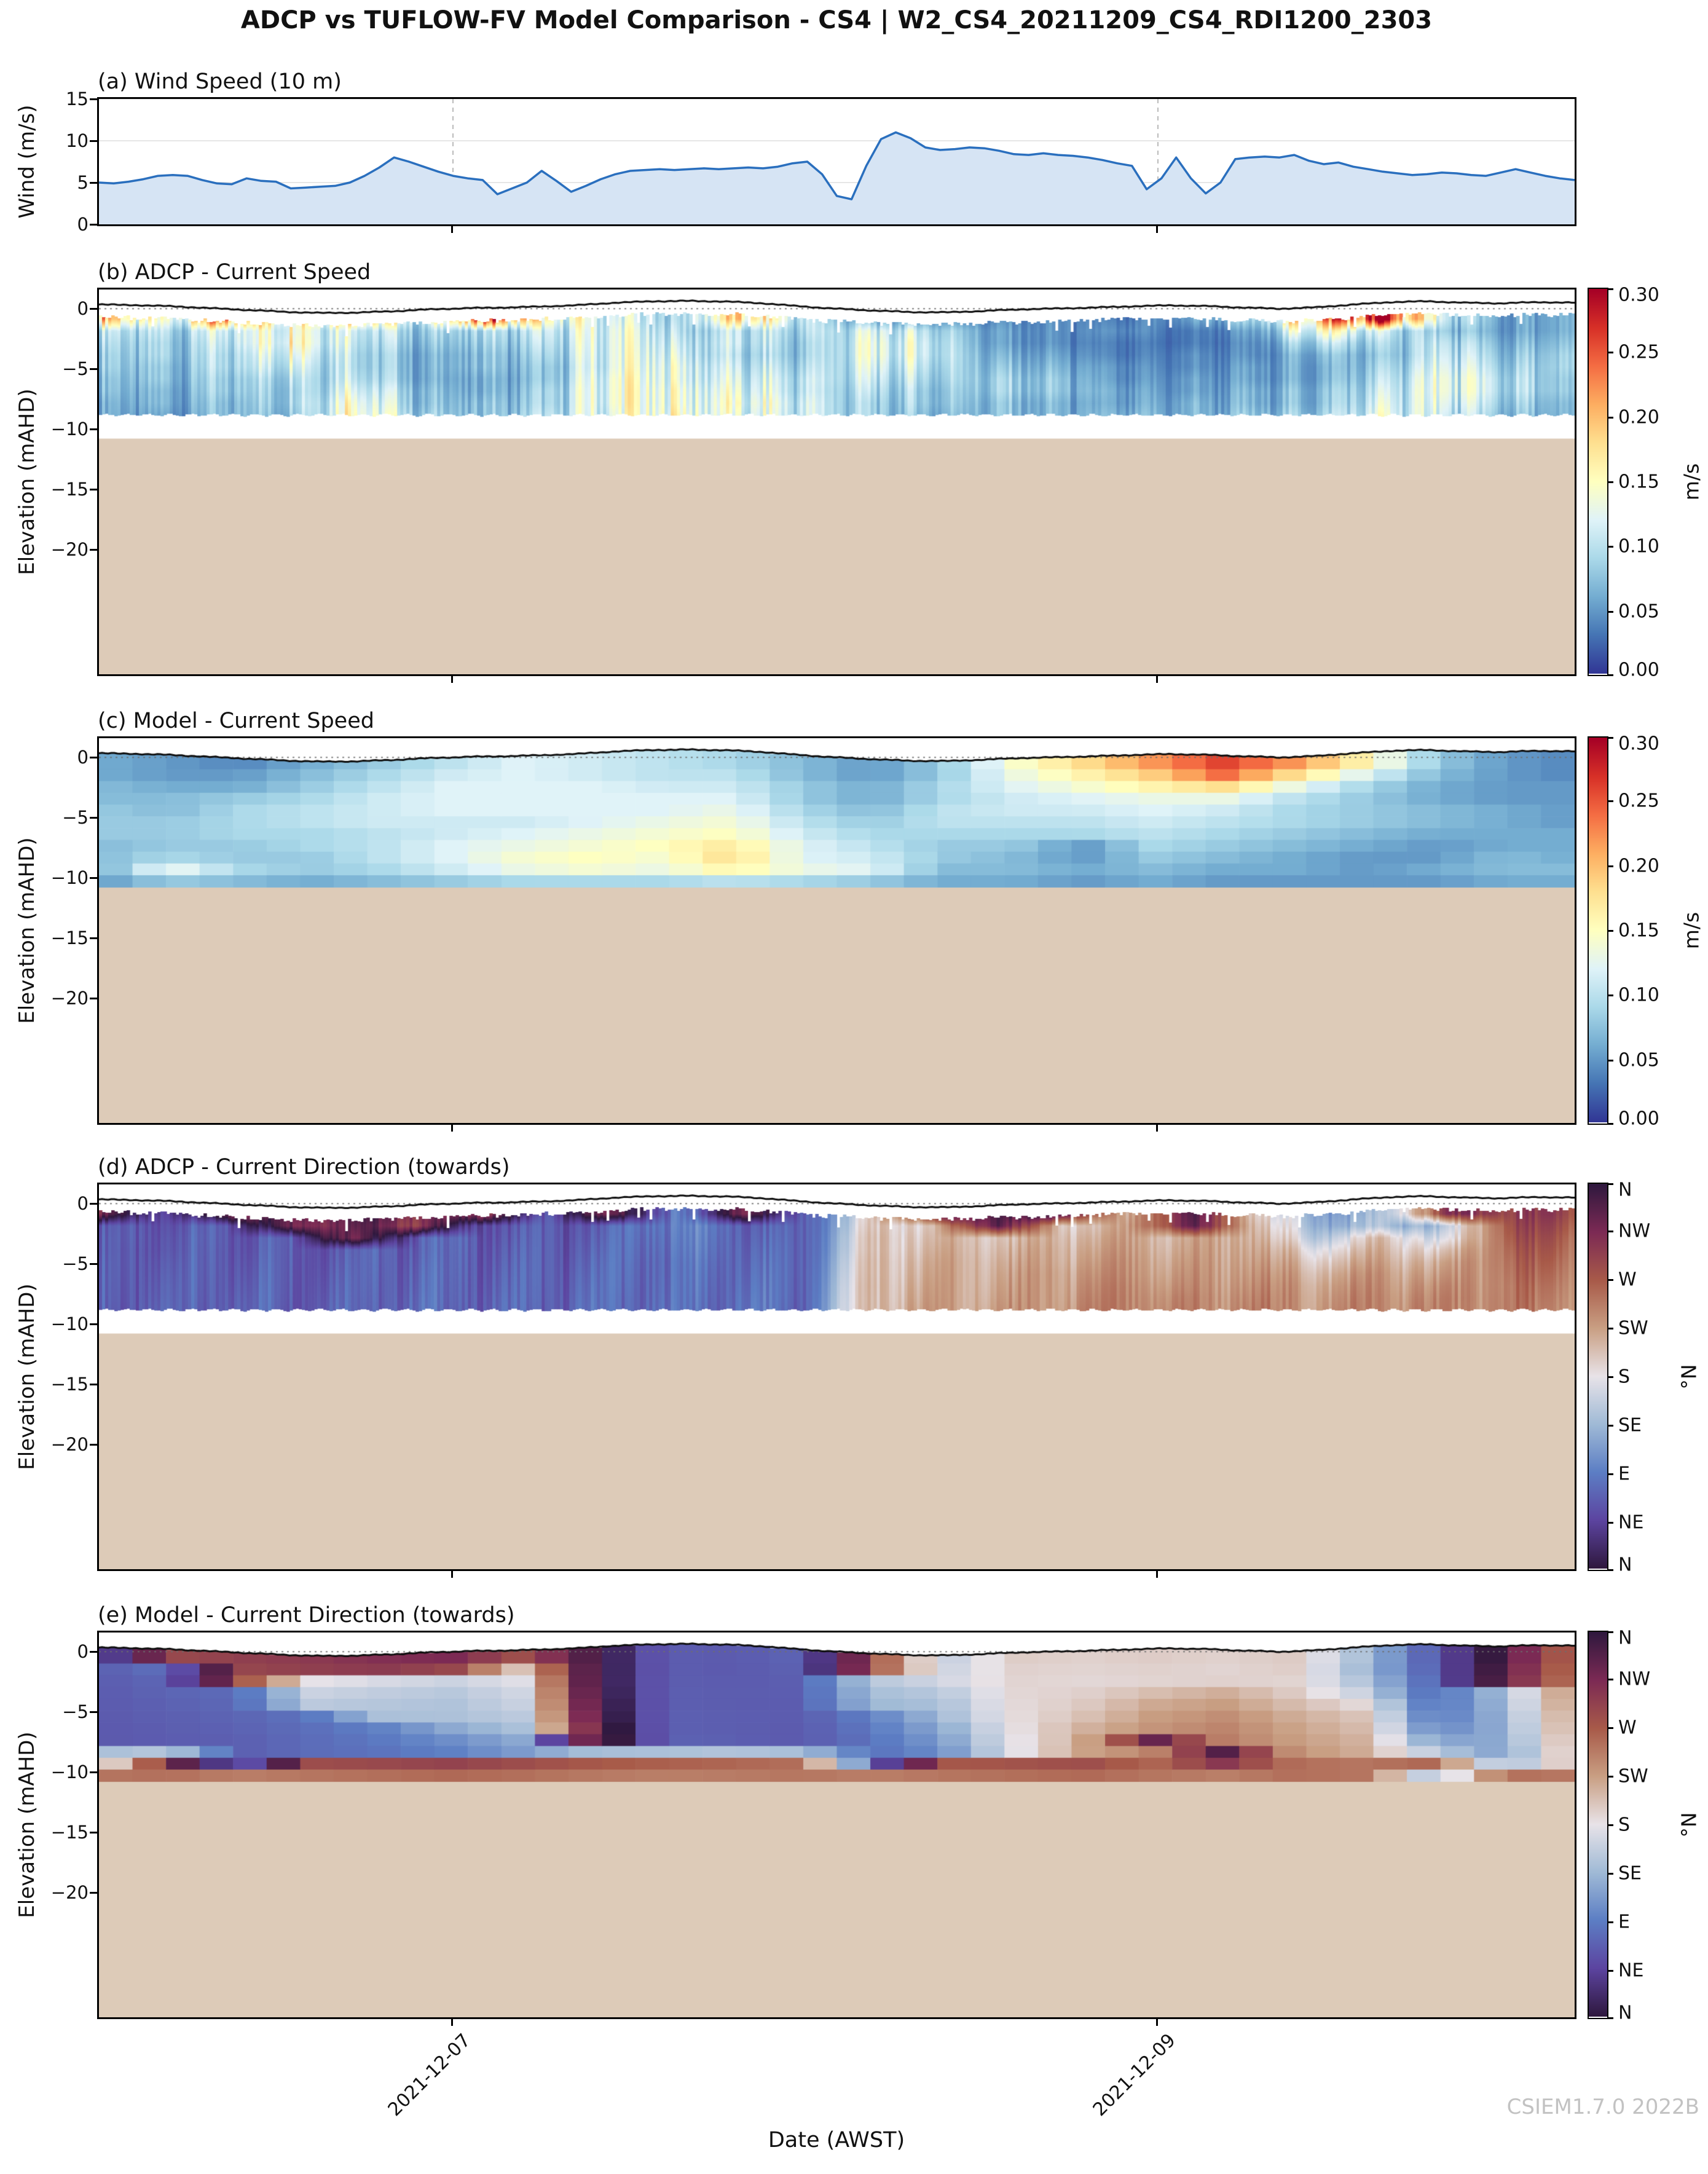  I want to click on x-tick-2021-12-09: 2021-12-09, so click(1134, 2075).